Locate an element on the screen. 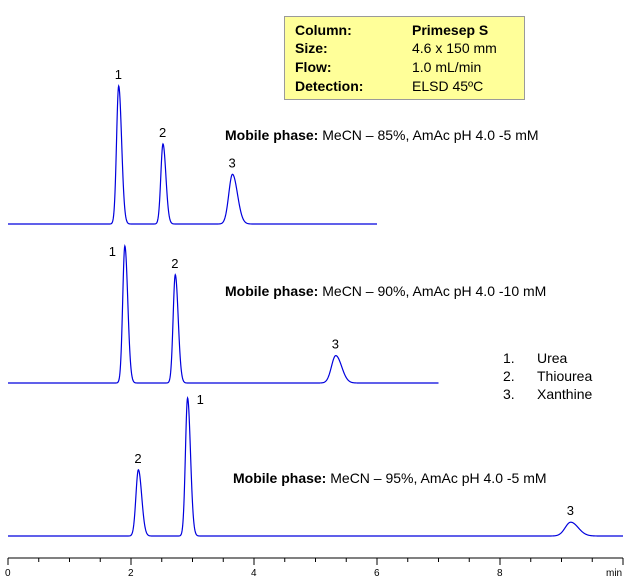  x-axis-label: min is located at coordinates (614, 573).